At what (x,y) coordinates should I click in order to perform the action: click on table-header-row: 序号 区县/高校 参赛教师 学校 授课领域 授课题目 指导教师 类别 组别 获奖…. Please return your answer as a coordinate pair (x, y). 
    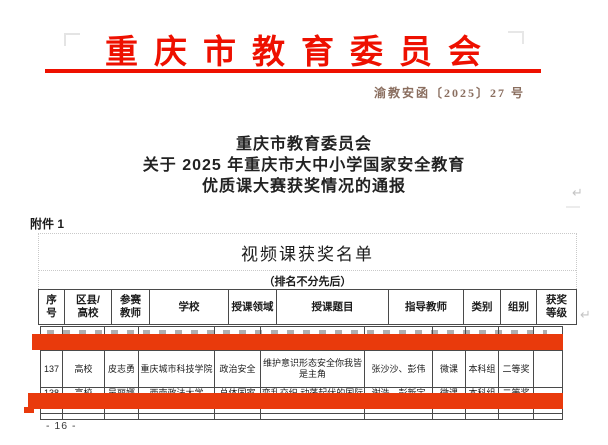
    Looking at the image, I should click on (307, 307).